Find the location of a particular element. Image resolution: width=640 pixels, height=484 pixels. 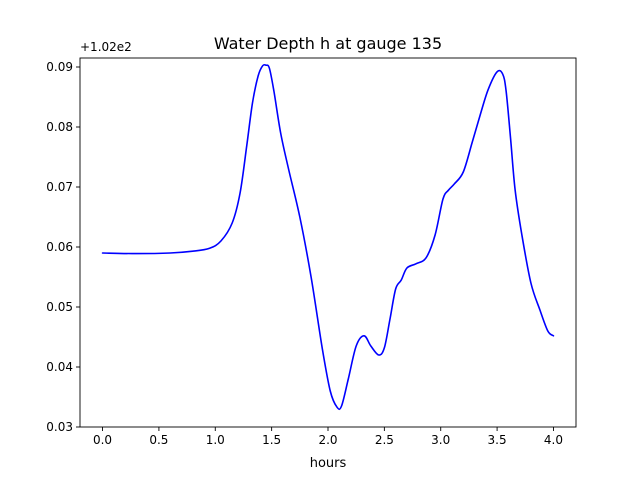

y-tick-label: 0.06 is located at coordinates (59, 247).